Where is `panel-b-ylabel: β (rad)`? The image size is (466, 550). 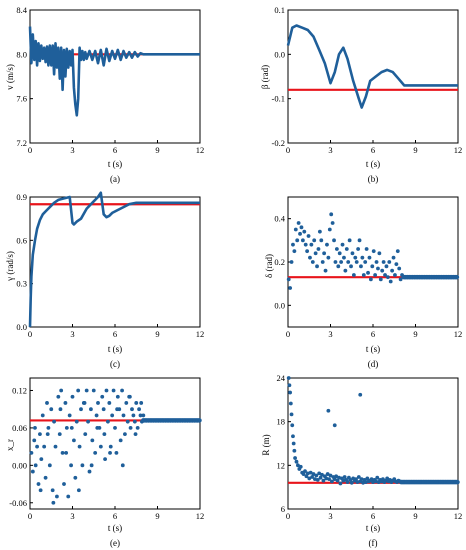 panel-b-ylabel: β (rad) is located at coordinates (265, 77).